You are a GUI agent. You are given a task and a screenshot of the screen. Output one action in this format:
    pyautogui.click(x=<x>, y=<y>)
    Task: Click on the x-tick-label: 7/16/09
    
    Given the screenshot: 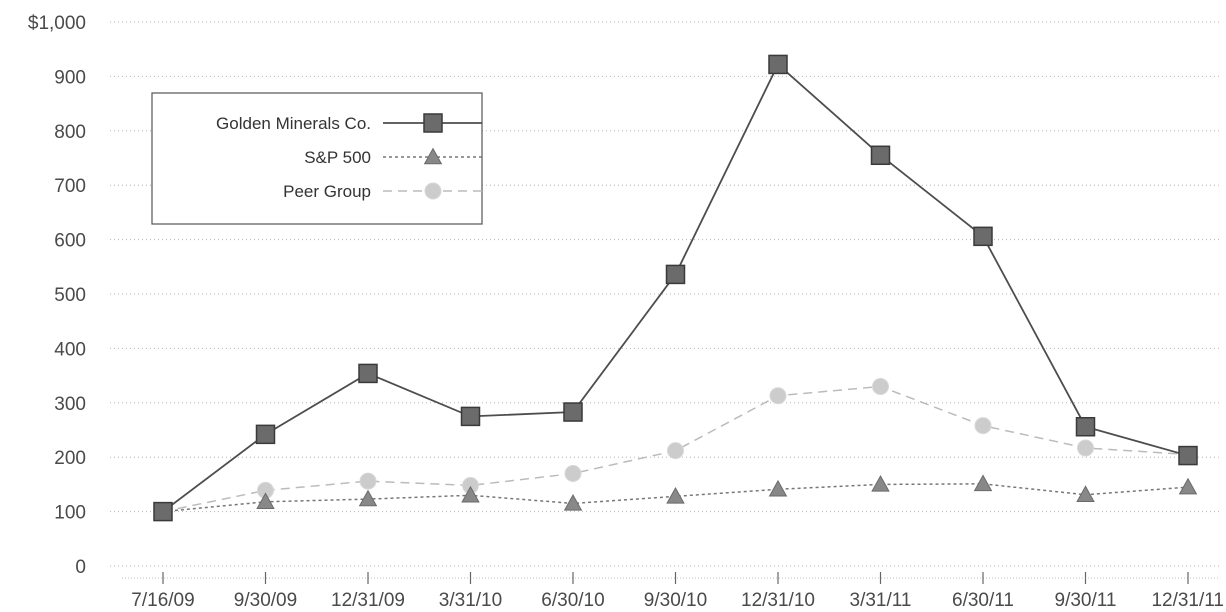 What is the action you would take?
    pyautogui.click(x=162, y=600)
    